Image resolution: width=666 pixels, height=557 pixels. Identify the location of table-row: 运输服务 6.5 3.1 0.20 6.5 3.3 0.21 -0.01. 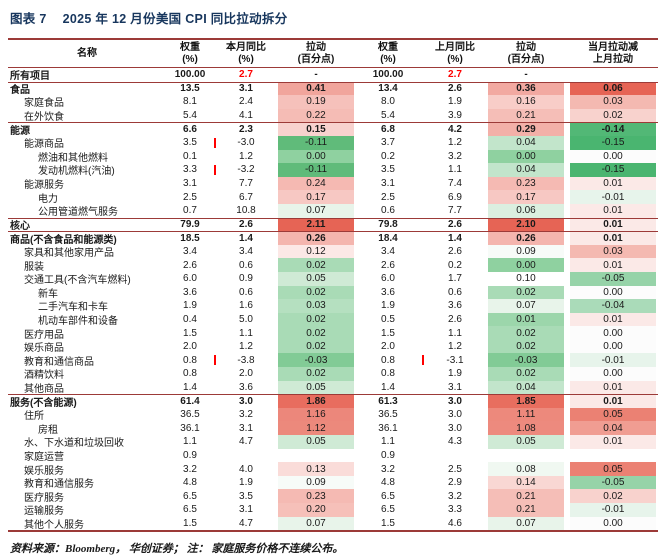
(333, 510).